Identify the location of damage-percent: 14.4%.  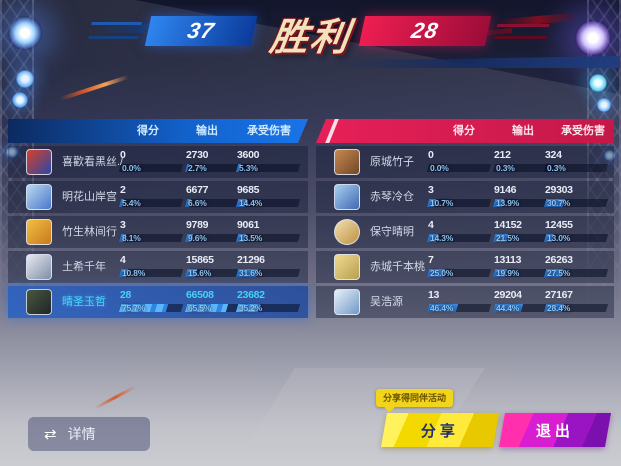
(251, 203).